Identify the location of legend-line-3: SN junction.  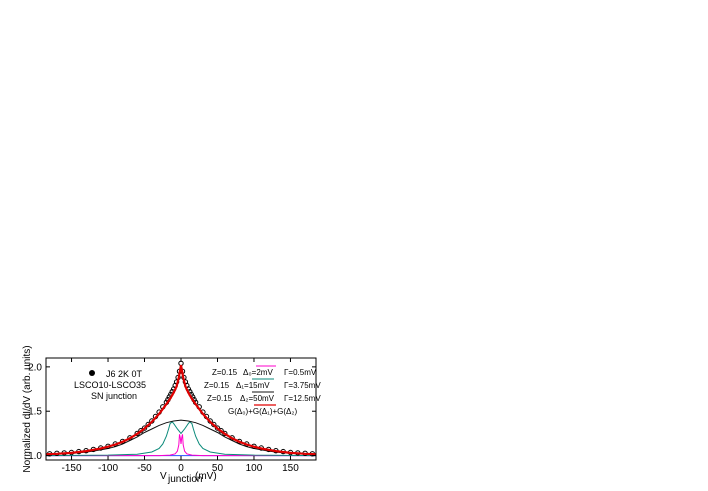
(114, 396).